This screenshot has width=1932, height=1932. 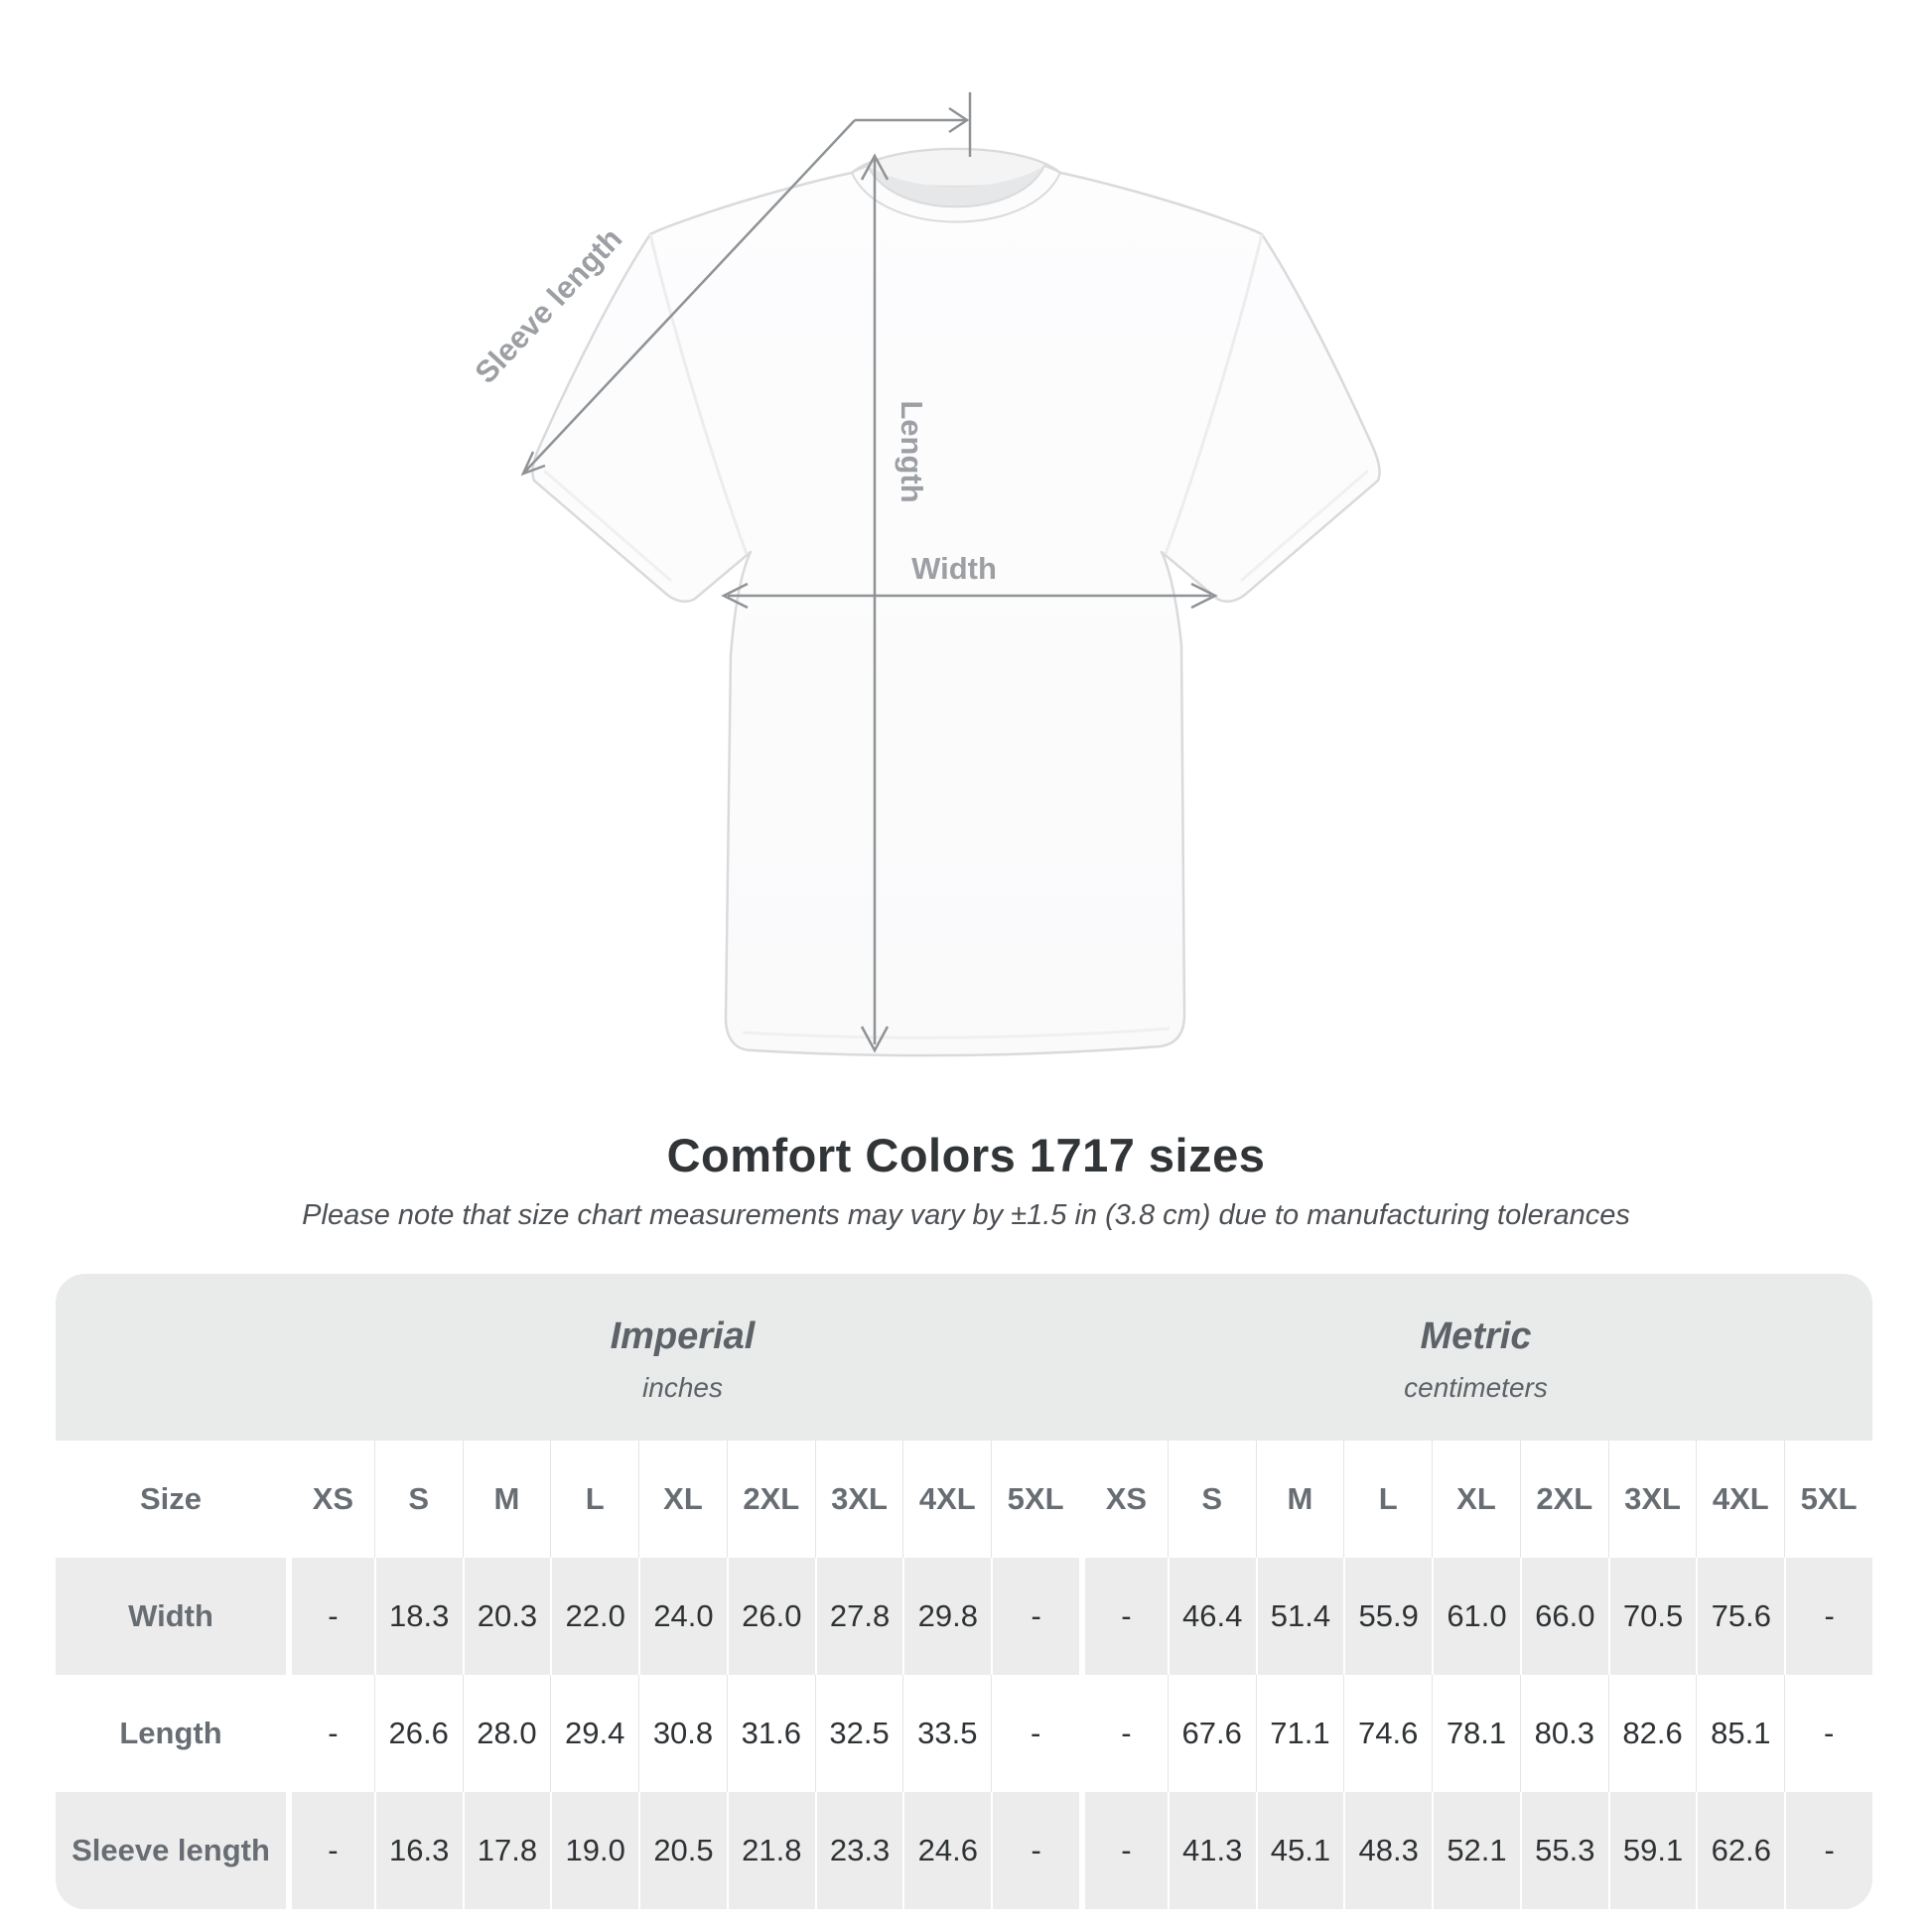 I want to click on metric-group-name: Metric, so click(x=1476, y=1335).